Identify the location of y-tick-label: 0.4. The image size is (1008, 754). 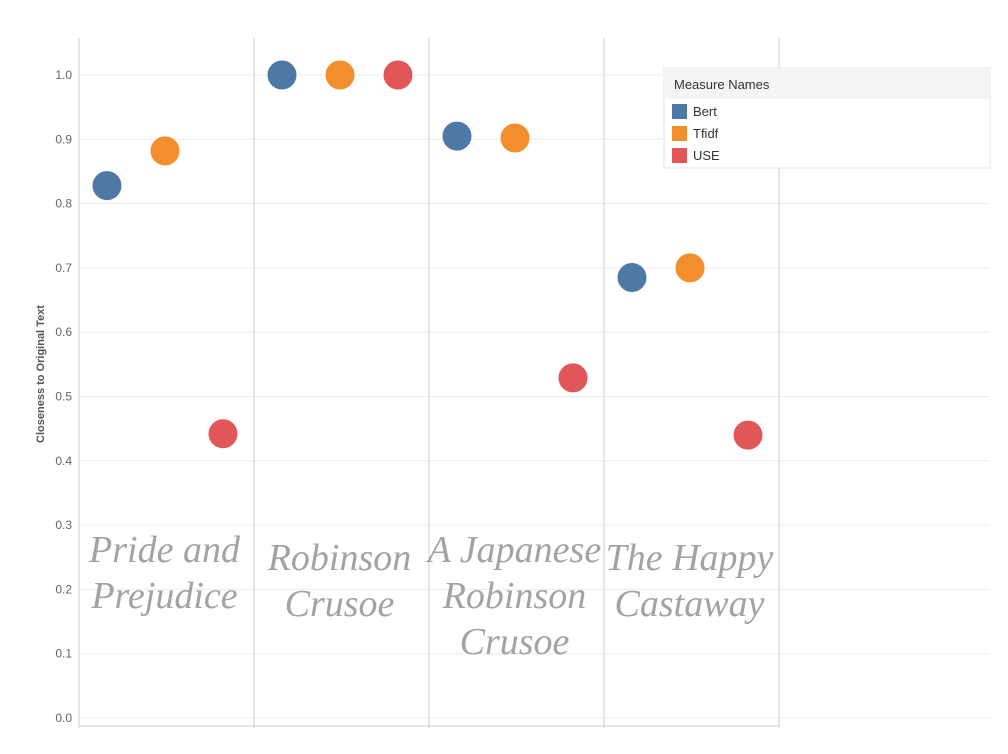
(63, 461).